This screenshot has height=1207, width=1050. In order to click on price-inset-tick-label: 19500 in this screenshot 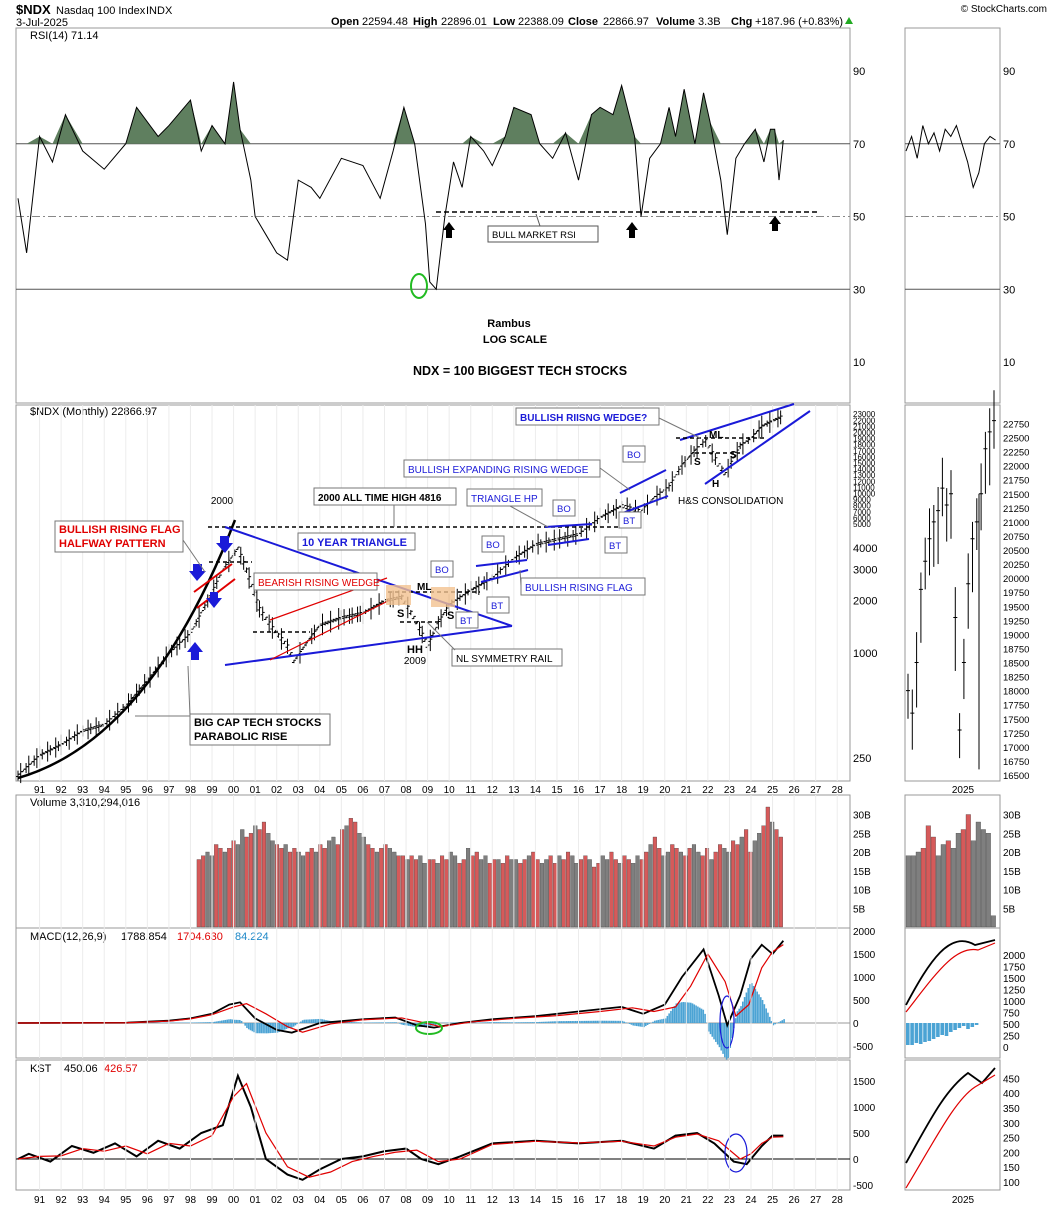, I will do `click(1016, 607)`.